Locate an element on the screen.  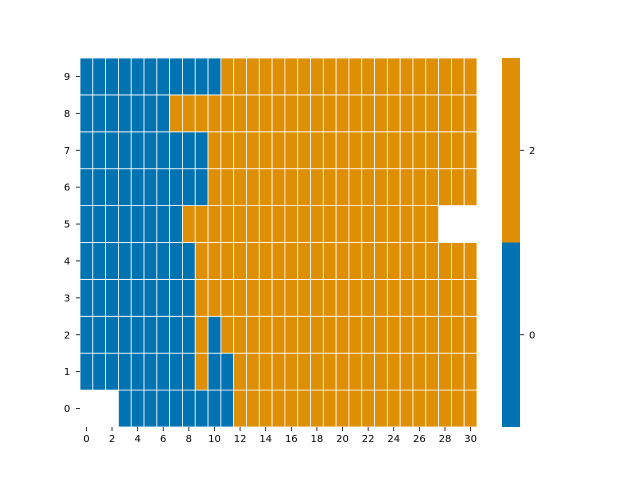
colorbar: 02 is located at coordinates (518, 242).